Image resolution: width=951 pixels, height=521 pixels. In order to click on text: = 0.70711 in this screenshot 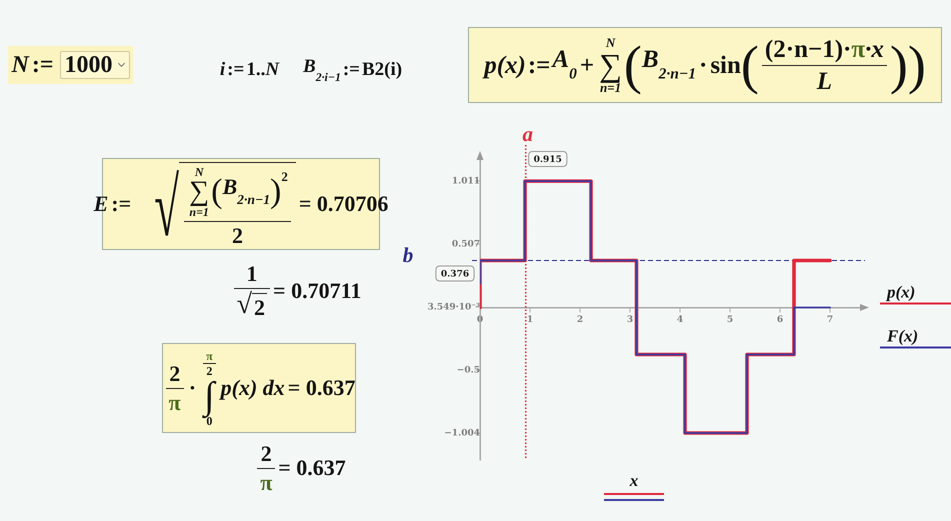, I will do `click(317, 290)`.